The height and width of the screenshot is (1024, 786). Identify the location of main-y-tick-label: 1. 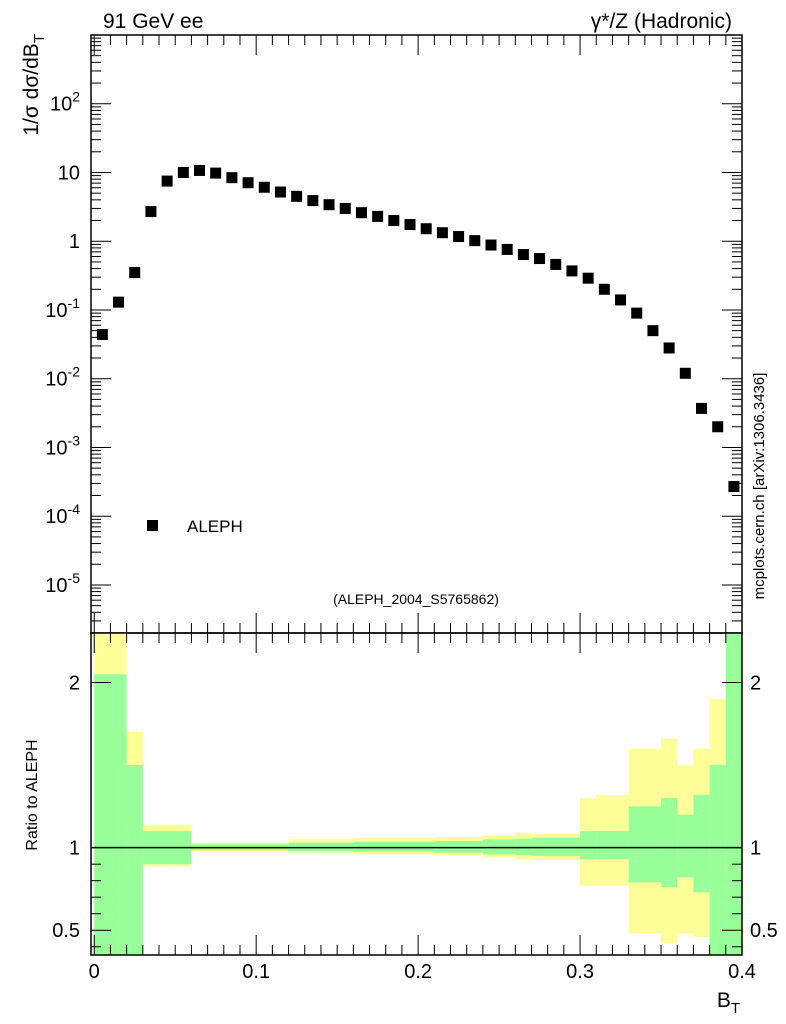
(74, 242).